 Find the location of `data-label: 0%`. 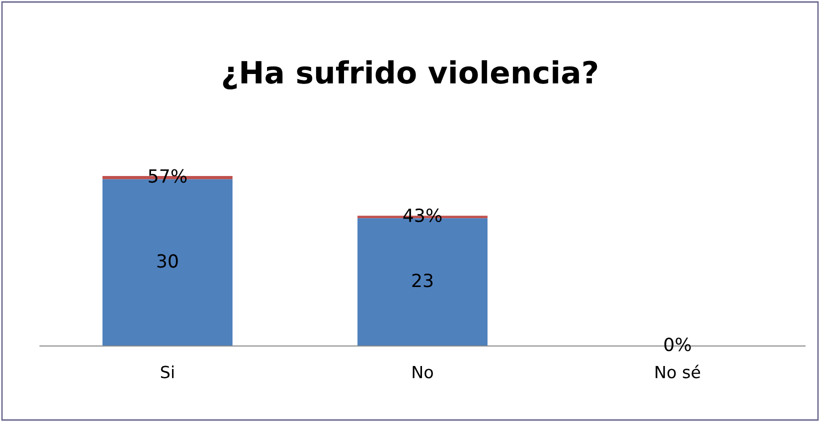

data-label: 0% is located at coordinates (677, 345).